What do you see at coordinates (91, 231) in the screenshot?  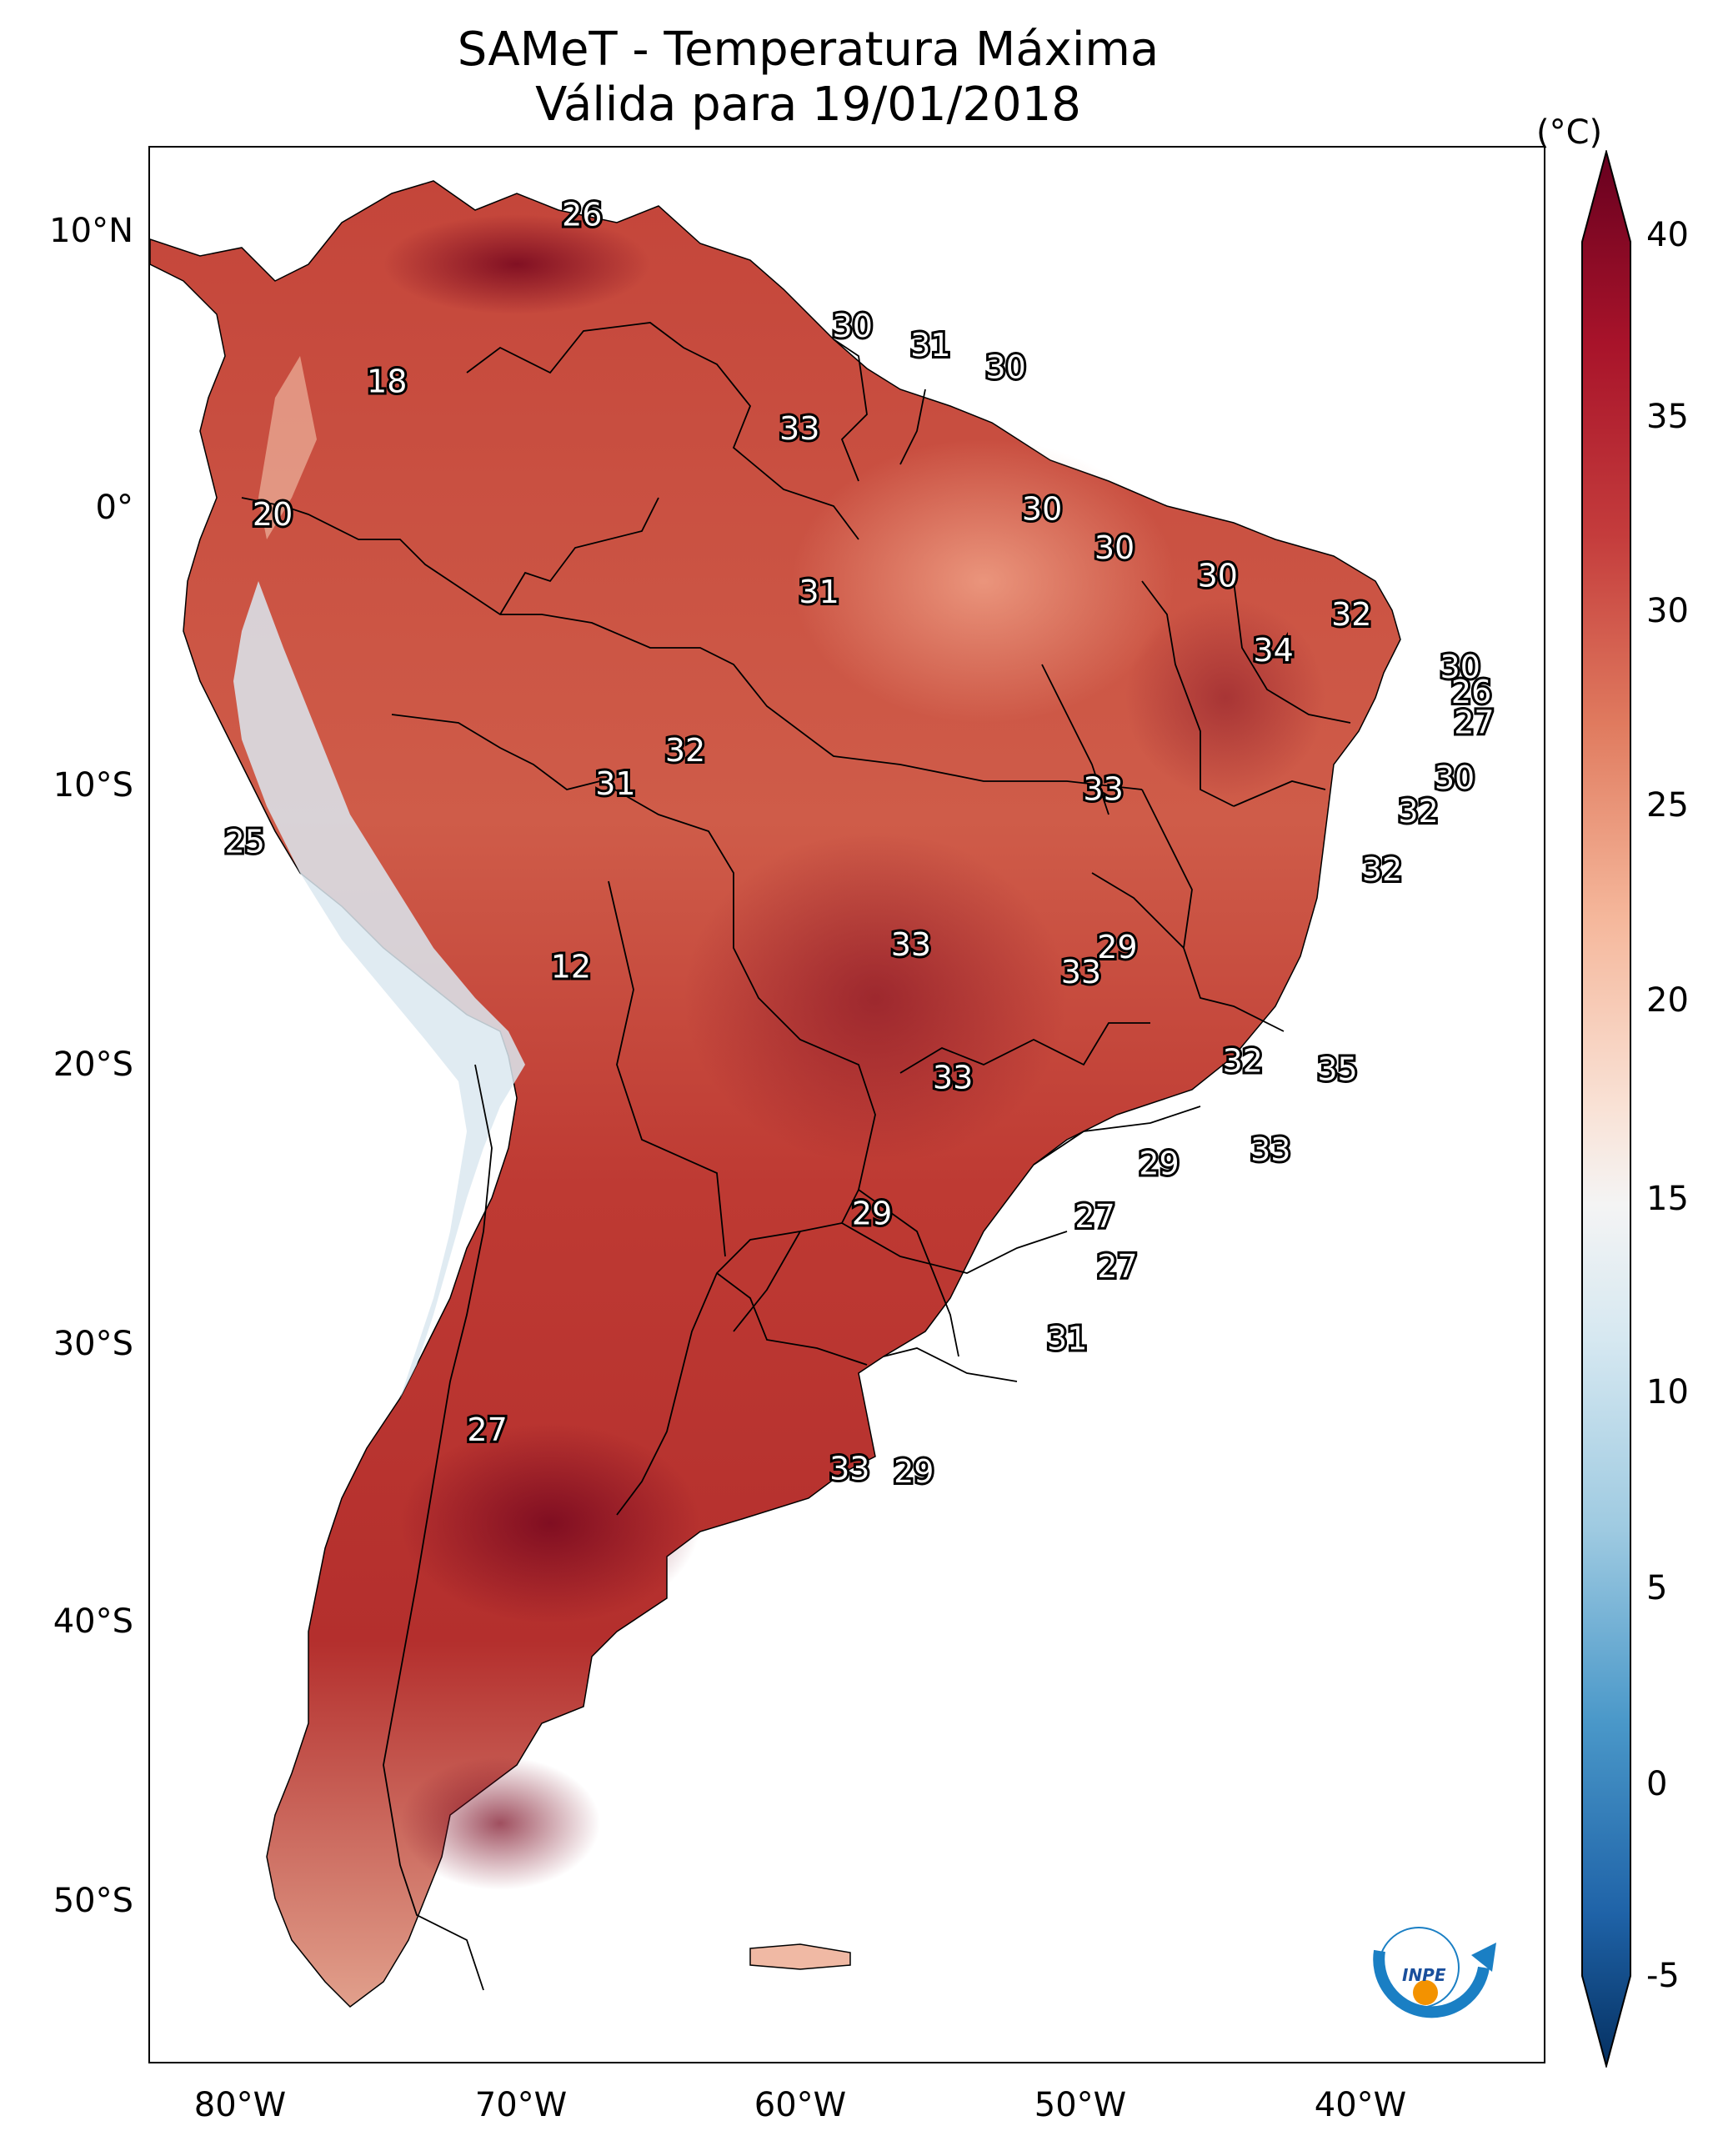 I see `lat-label-10n: 10°N` at bounding box center [91, 231].